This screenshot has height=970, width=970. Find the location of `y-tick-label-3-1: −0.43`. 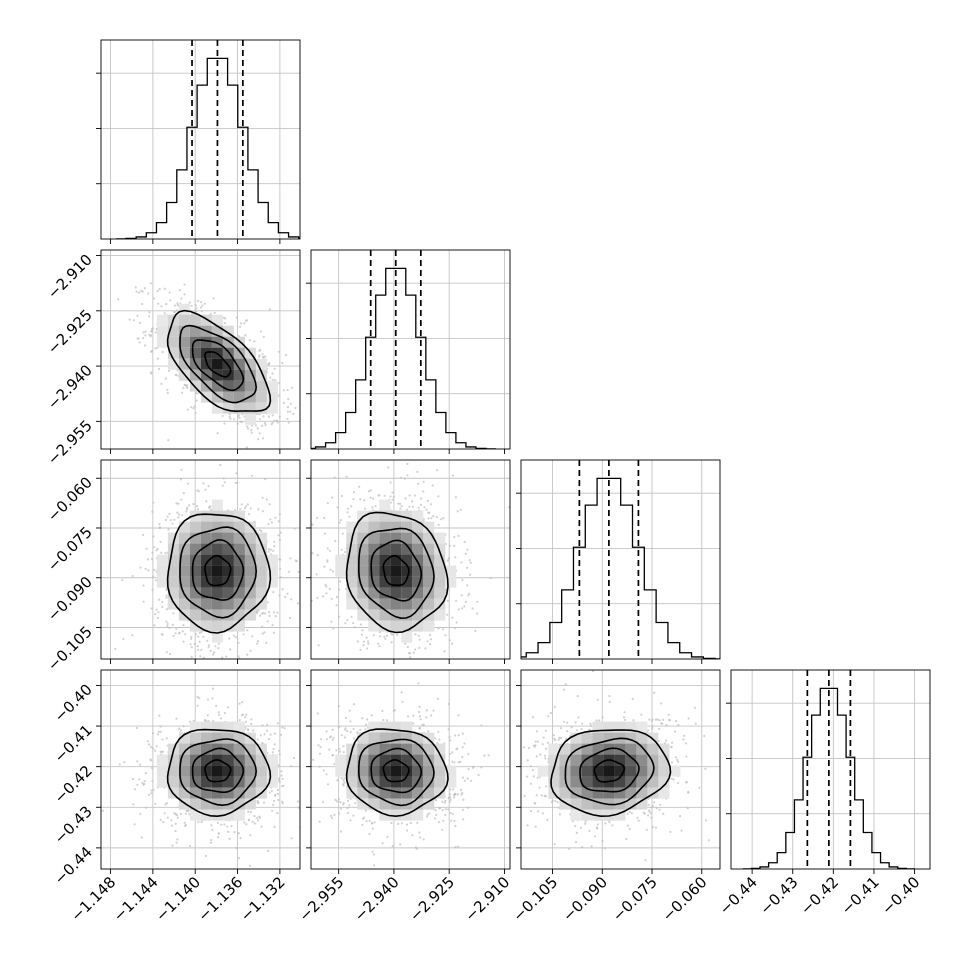

y-tick-label-3-1: −0.43 is located at coordinates (73, 824).